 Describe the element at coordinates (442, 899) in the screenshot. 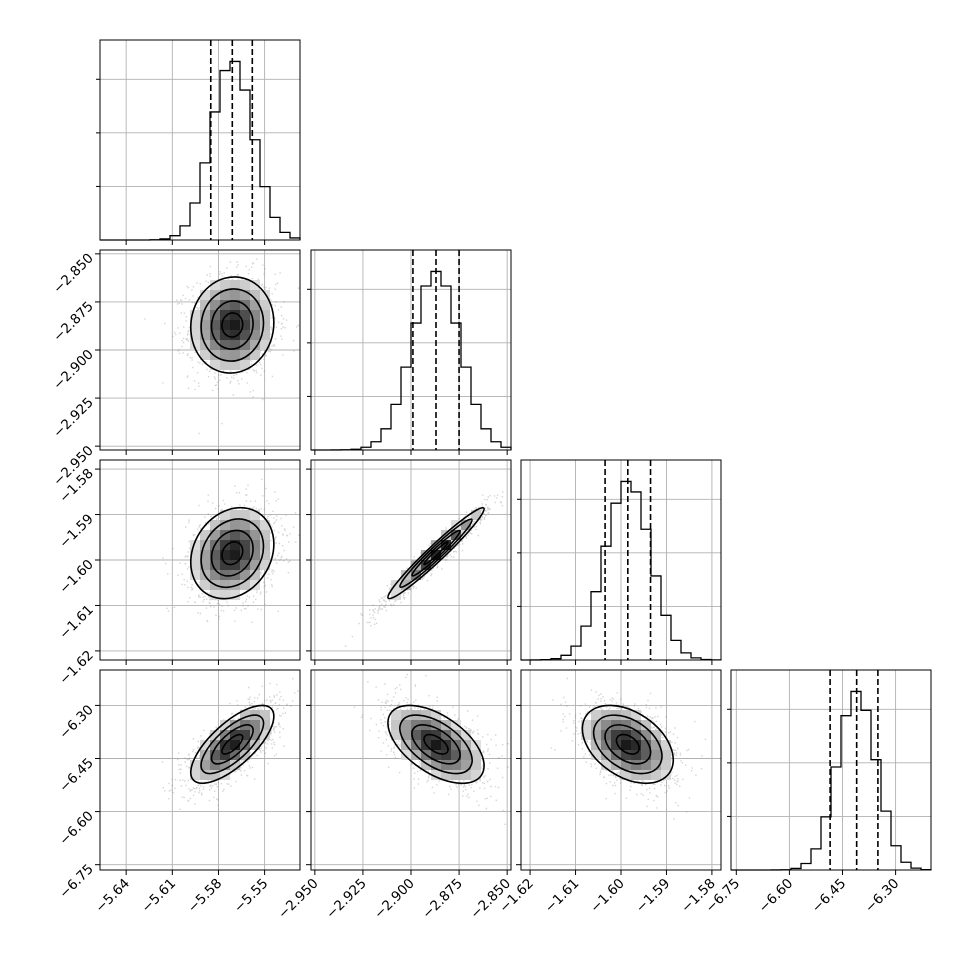

I see `x-tick-label-1-3: −2.875` at that location.